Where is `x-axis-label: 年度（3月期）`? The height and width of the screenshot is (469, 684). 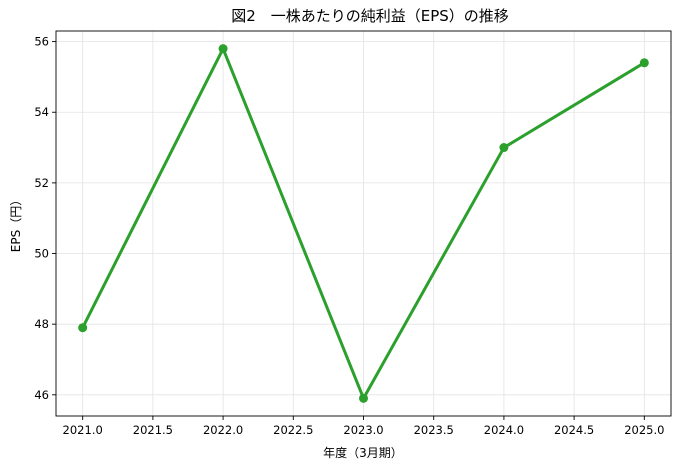
x-axis-label: 年度（3月期） is located at coordinates (363, 452).